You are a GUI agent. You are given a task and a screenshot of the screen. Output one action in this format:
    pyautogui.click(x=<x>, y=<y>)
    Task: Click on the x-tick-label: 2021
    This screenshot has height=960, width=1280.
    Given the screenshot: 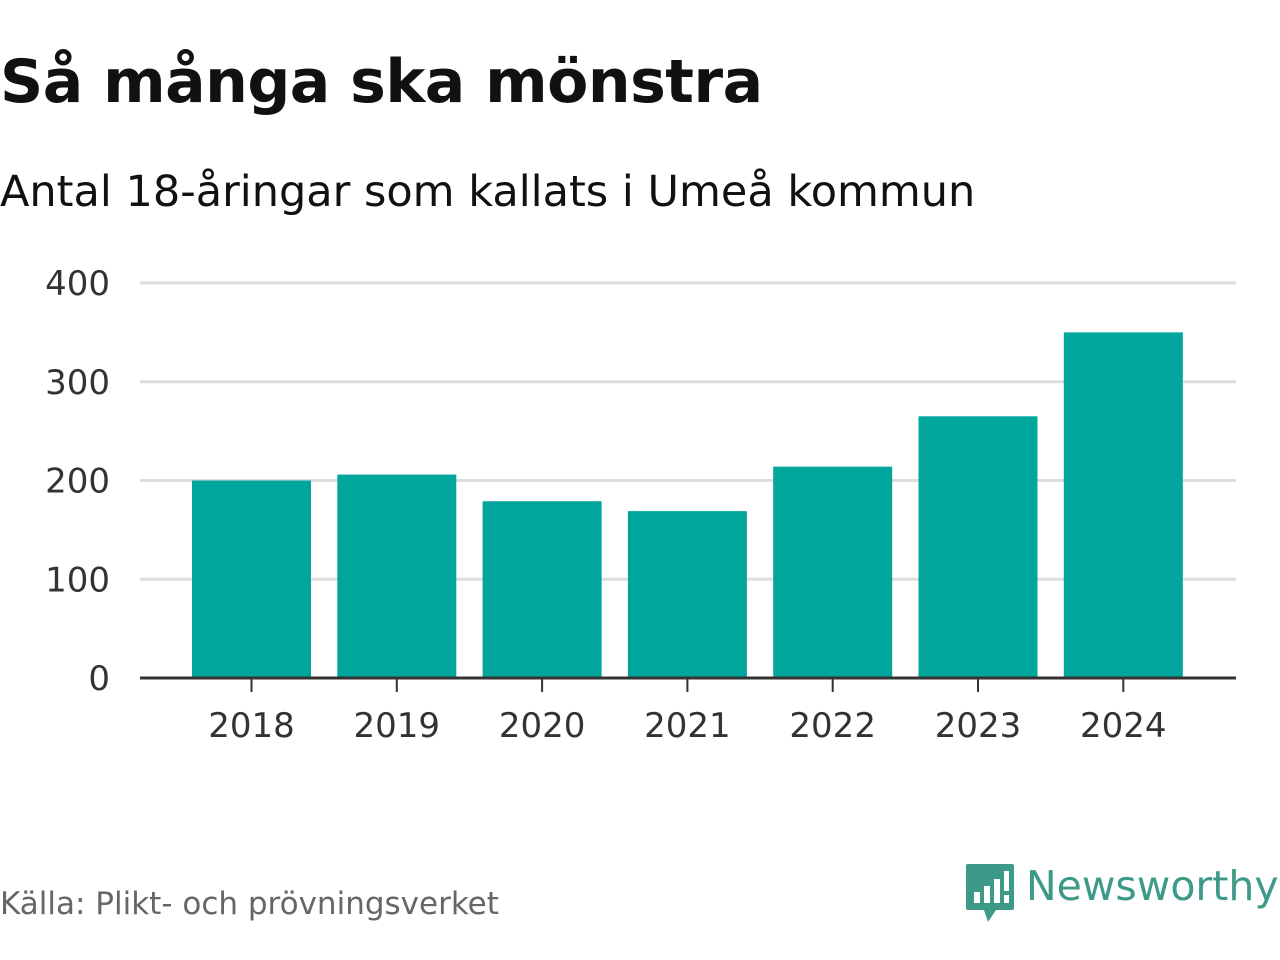 What is the action you would take?
    pyautogui.click(x=687, y=726)
    